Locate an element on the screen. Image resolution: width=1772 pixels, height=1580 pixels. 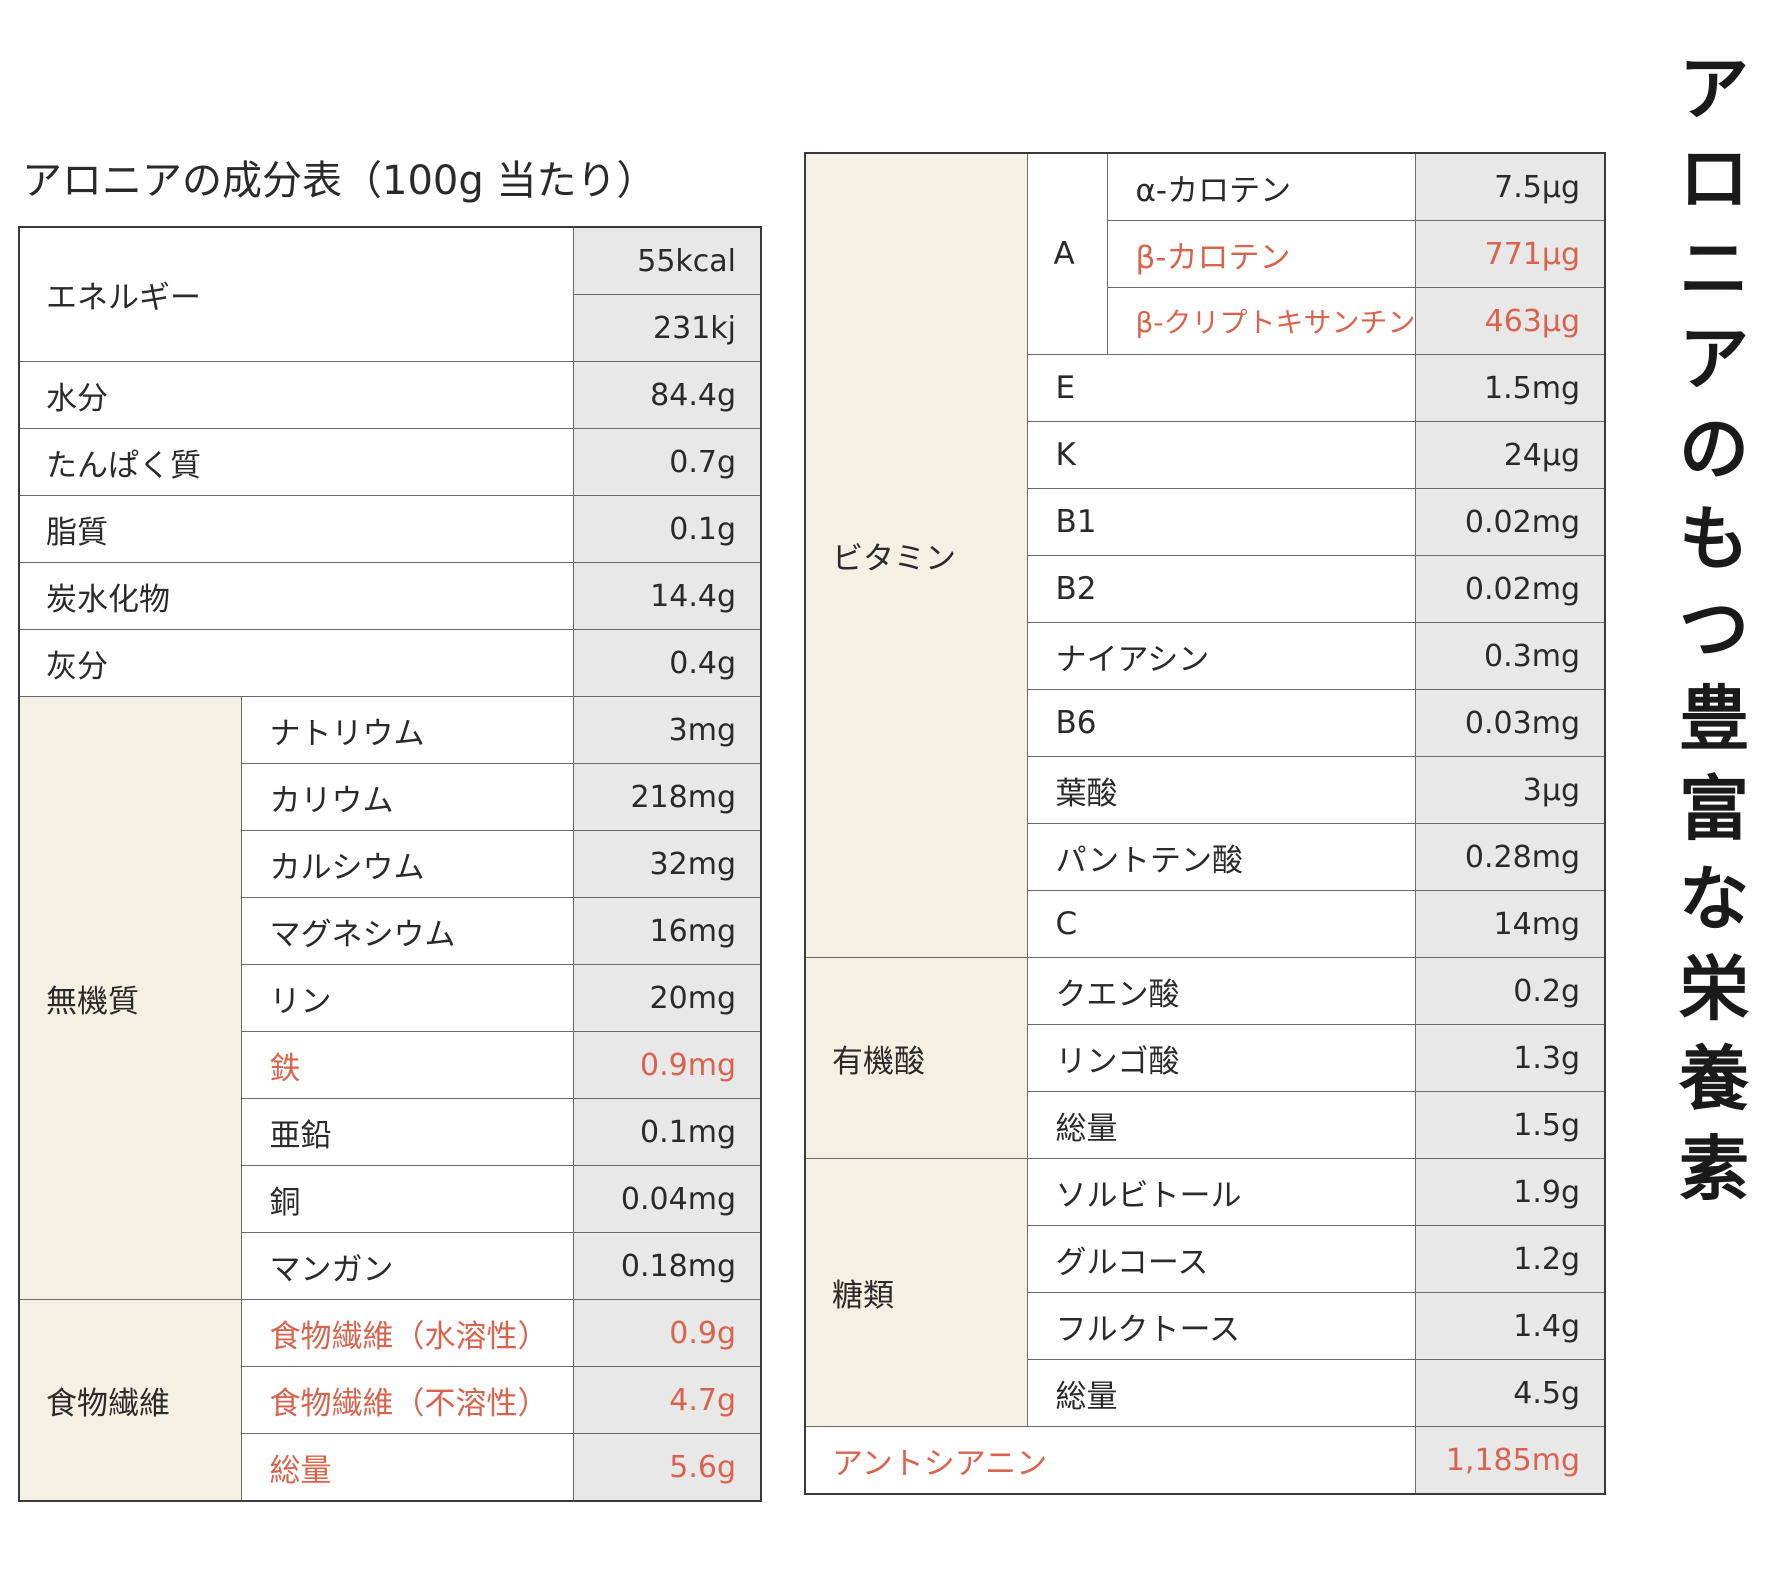
side-heading-char: 素 is located at coordinates (1714, 1169).